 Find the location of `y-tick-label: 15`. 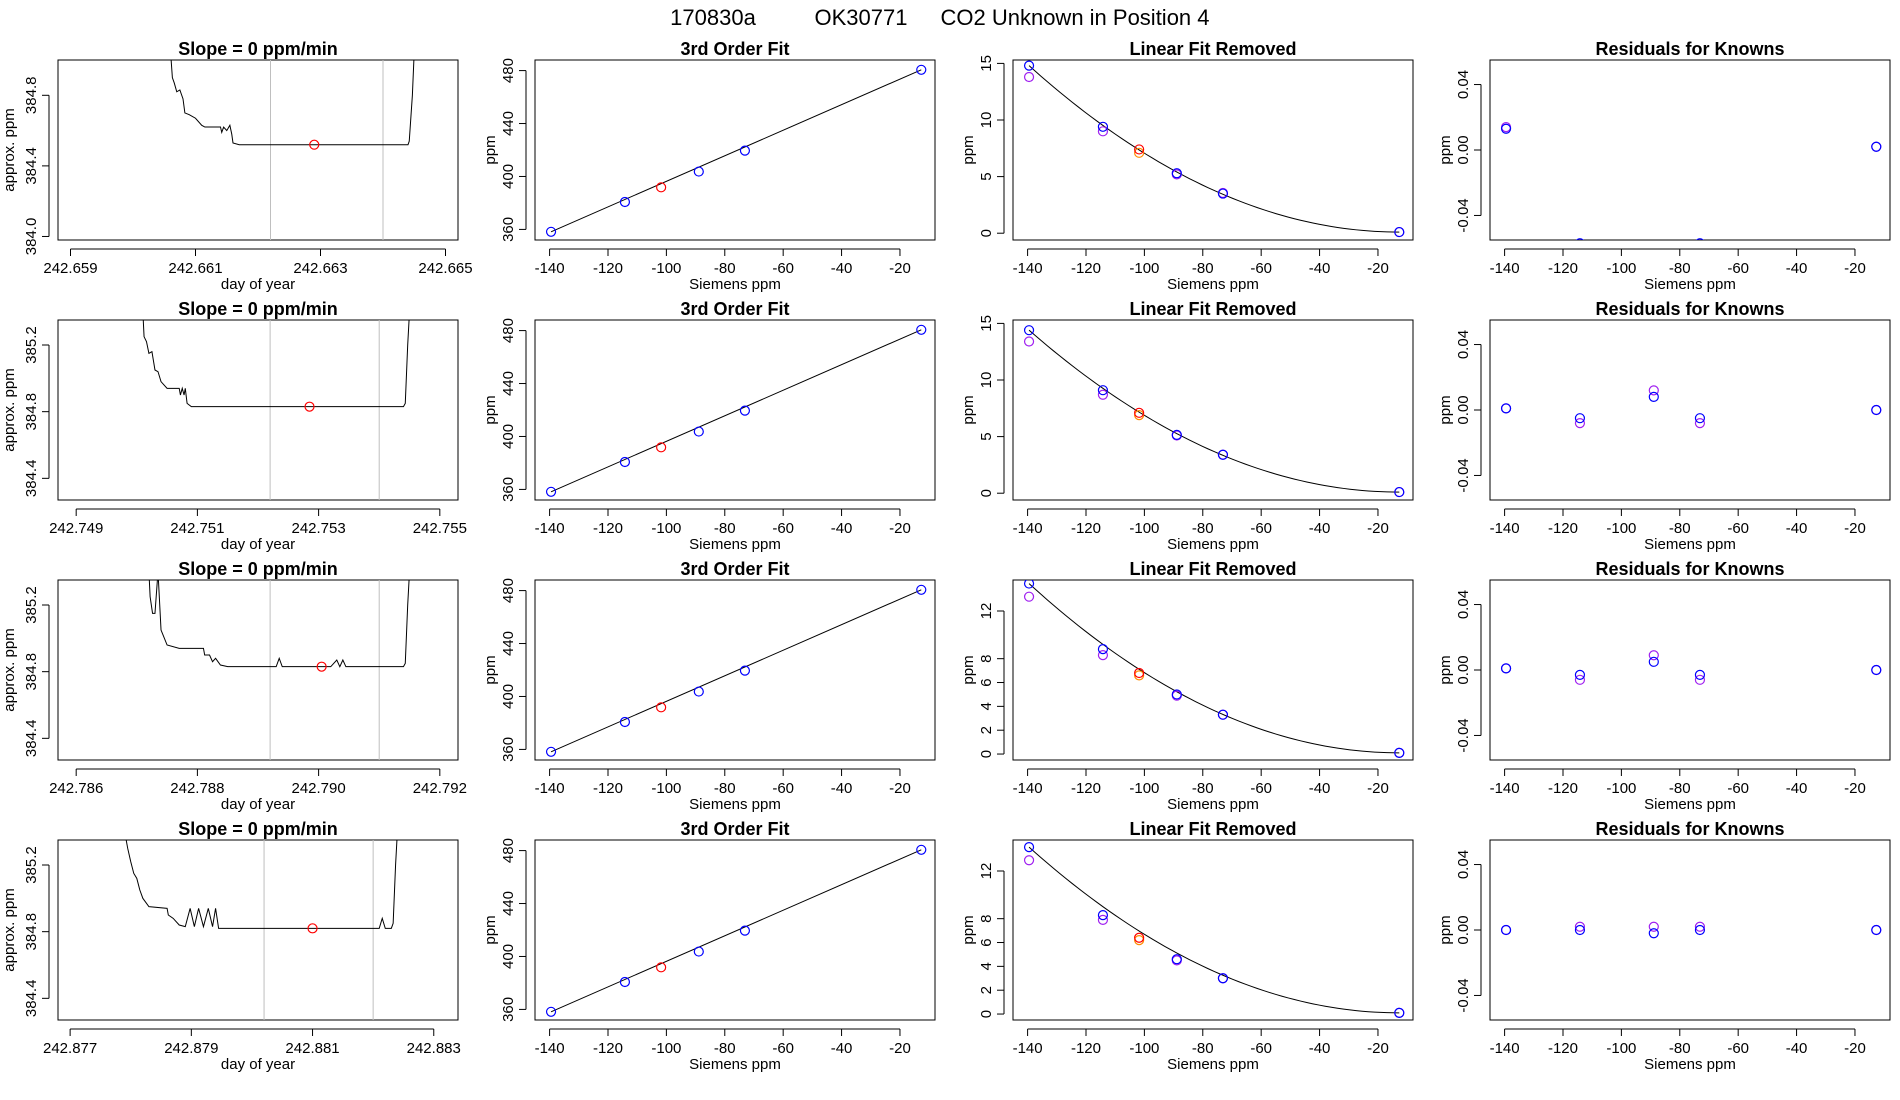

y-tick-label: 15 is located at coordinates (986, 323).